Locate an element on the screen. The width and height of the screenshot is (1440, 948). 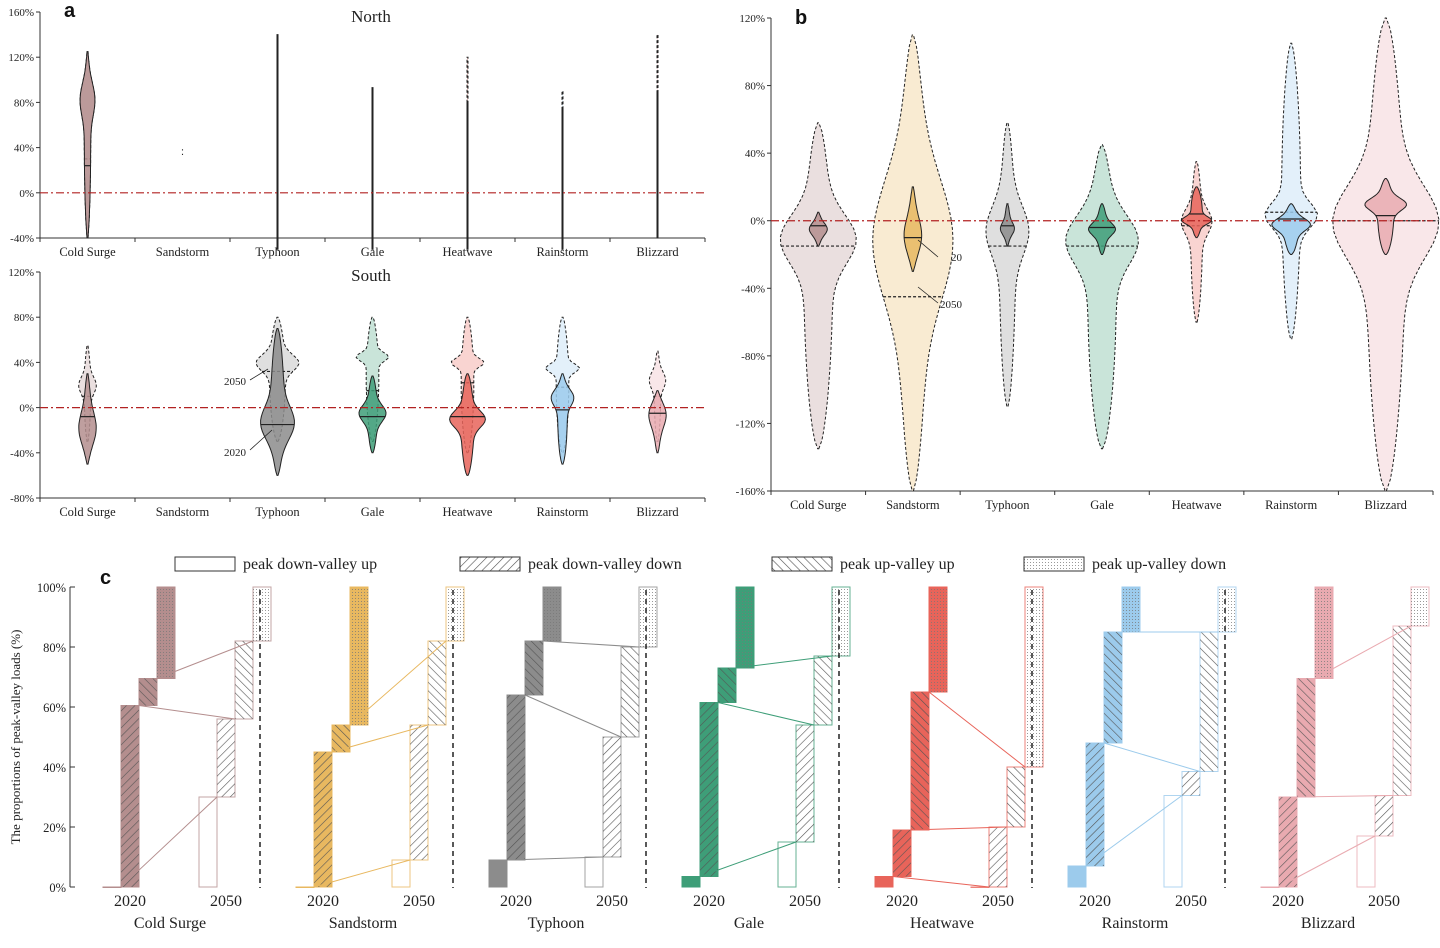
connector-2-sandstorm is located at coordinates (398, 683).